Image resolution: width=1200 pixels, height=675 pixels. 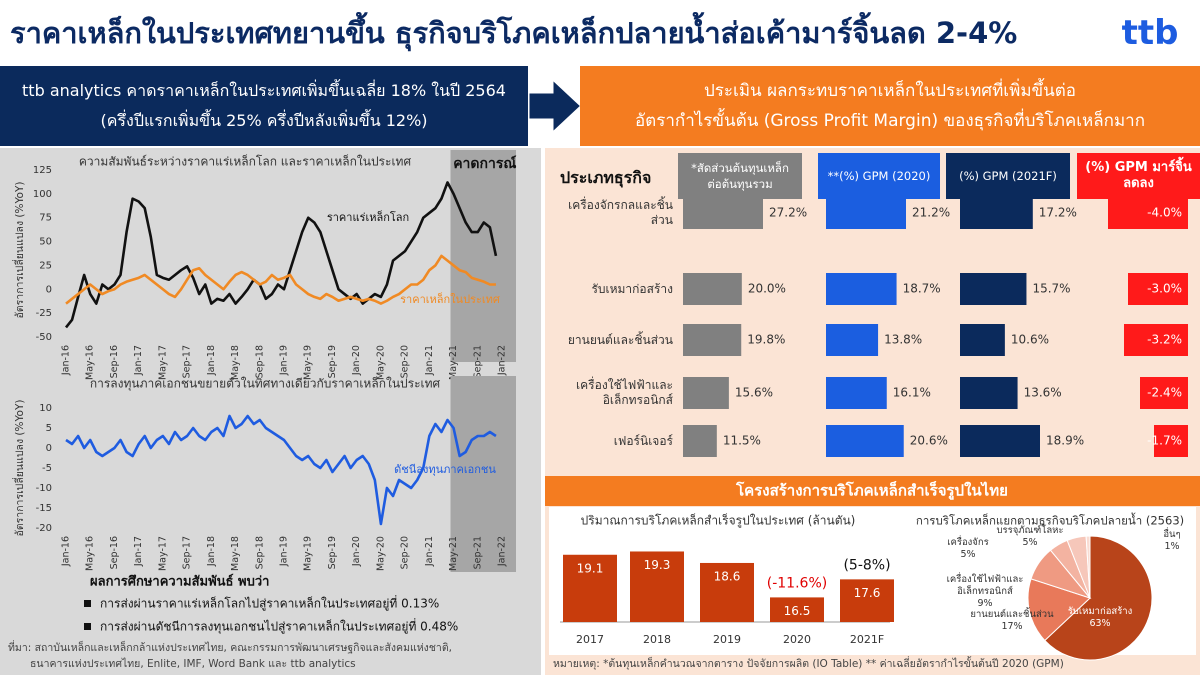 What do you see at coordinates (47, 468) in the screenshot?
I see `y-tick-label: -5` at bounding box center [47, 468].